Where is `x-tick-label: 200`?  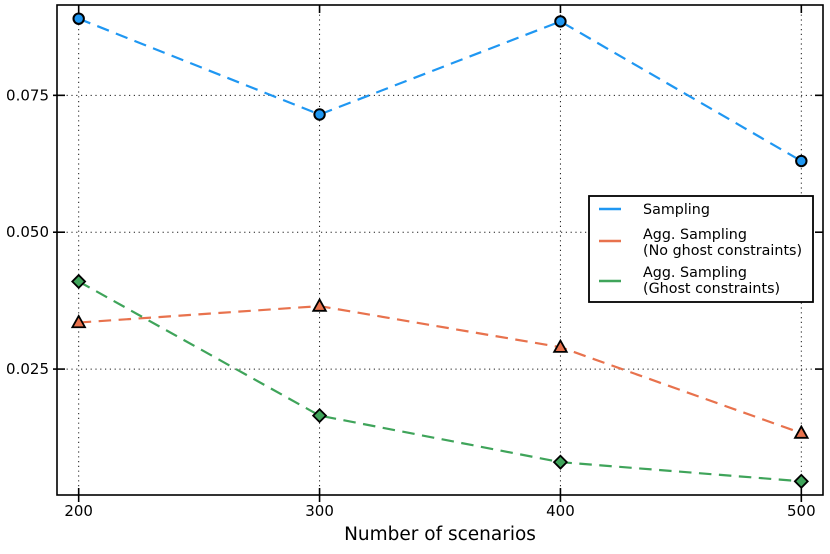
x-tick-label: 200 is located at coordinates (78, 511).